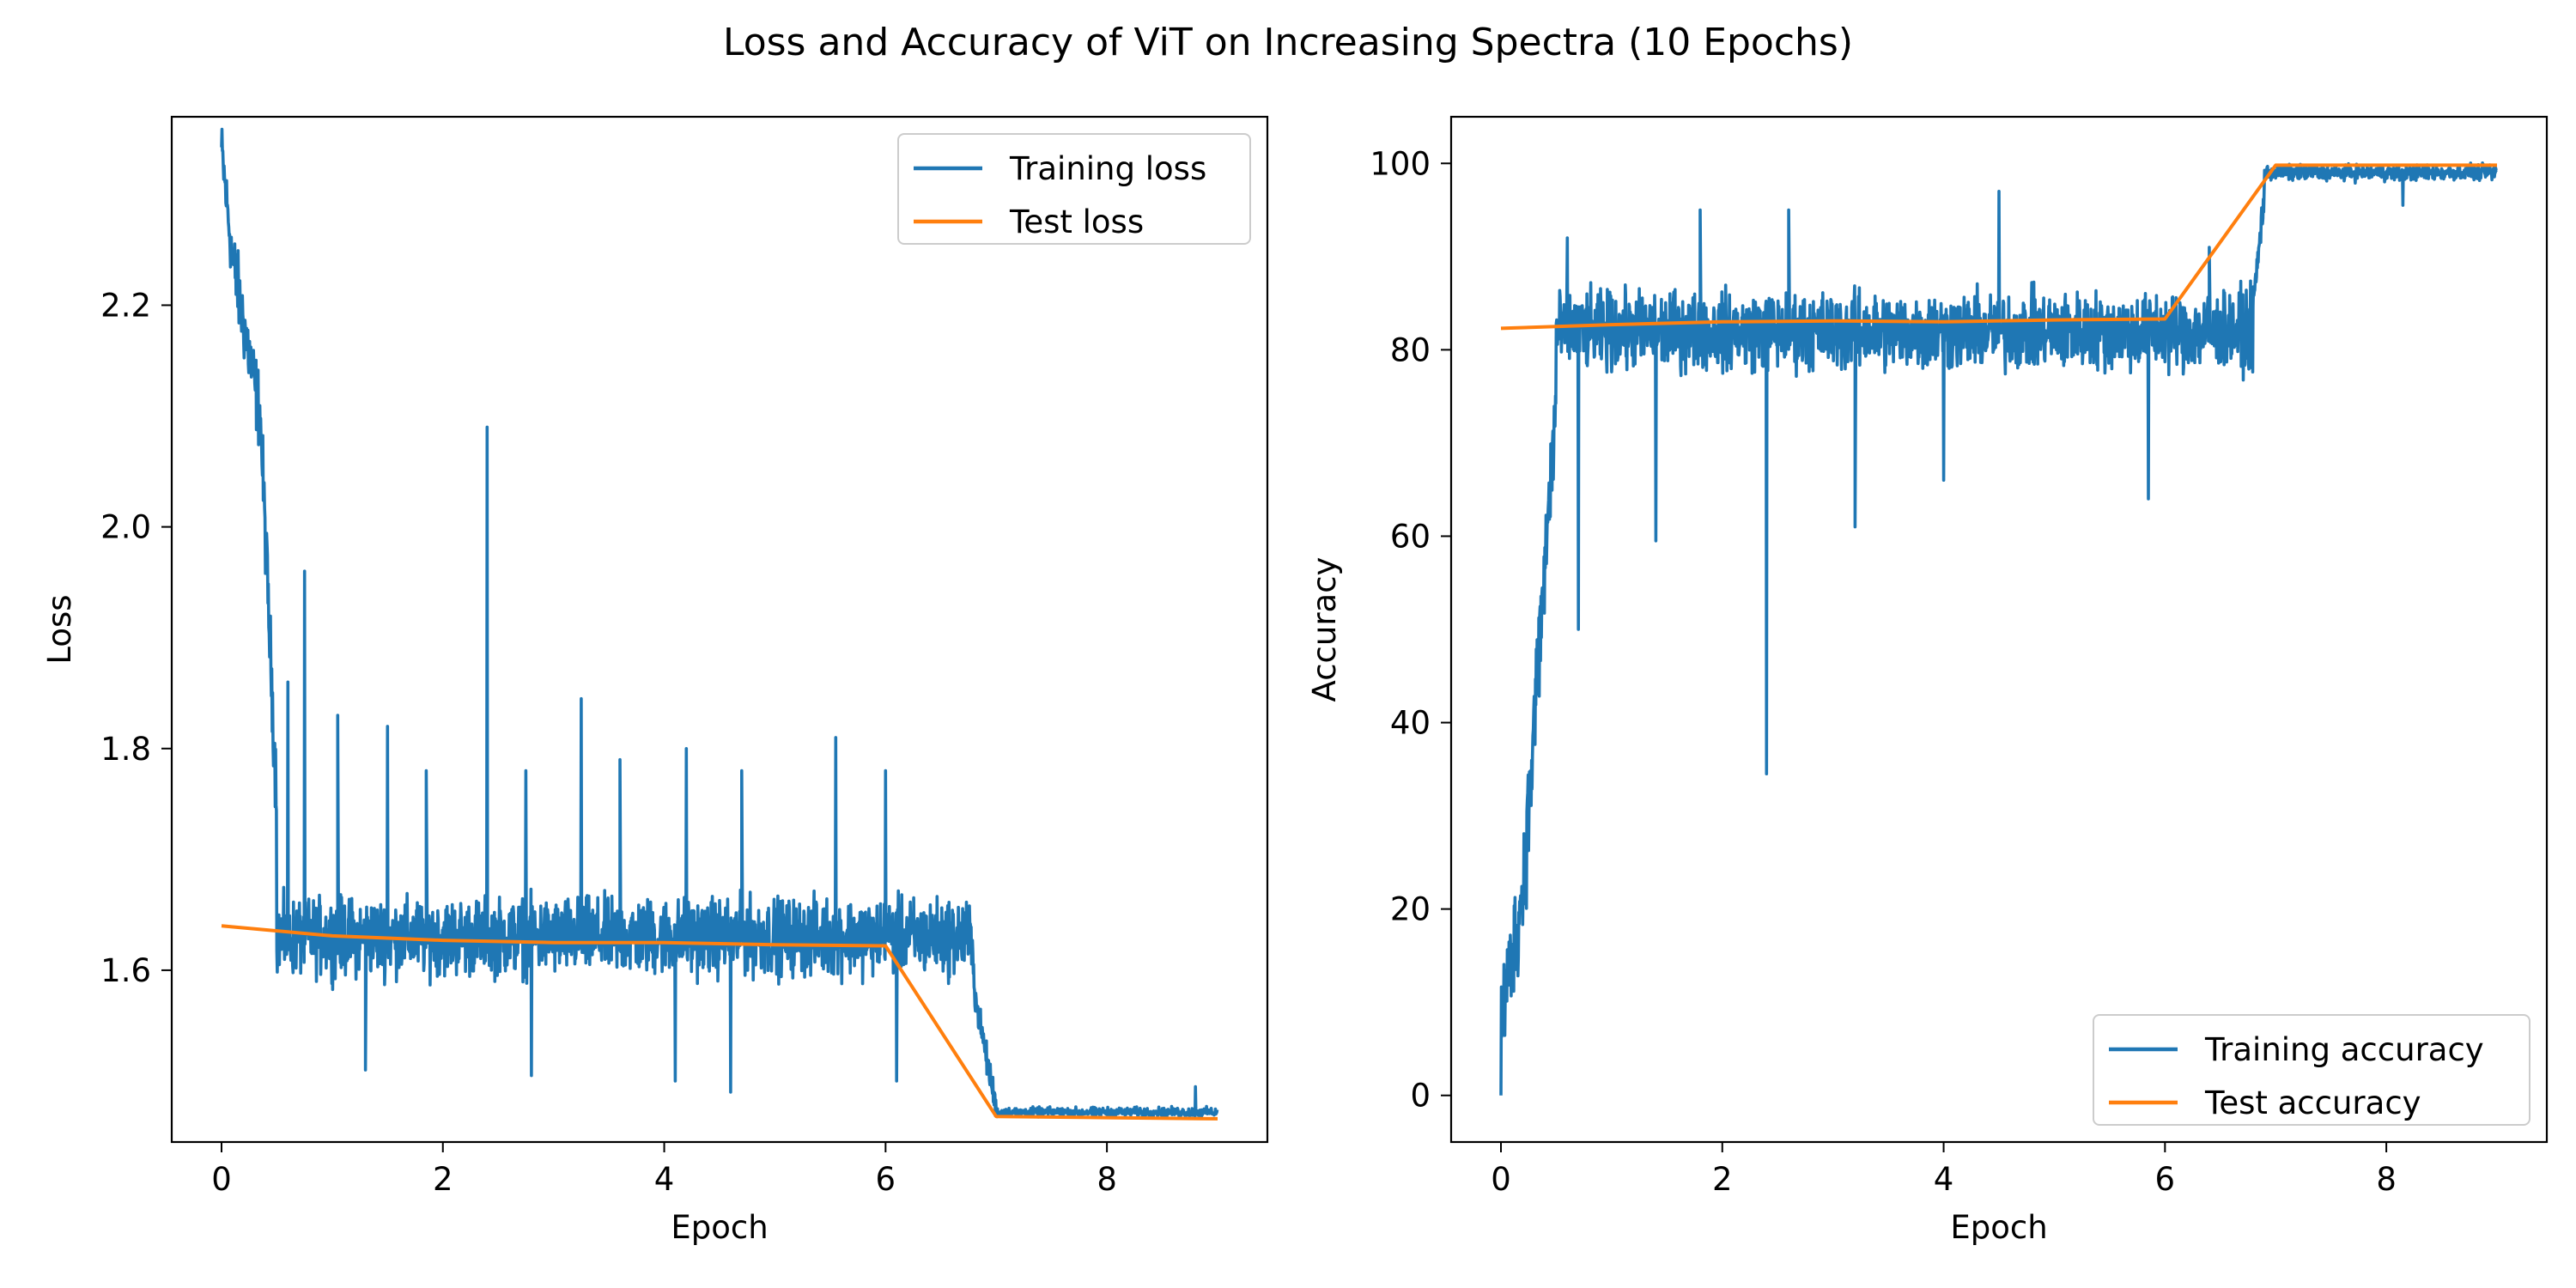  I want to click on loss-y-tick-label: 2.2, so click(126, 305).